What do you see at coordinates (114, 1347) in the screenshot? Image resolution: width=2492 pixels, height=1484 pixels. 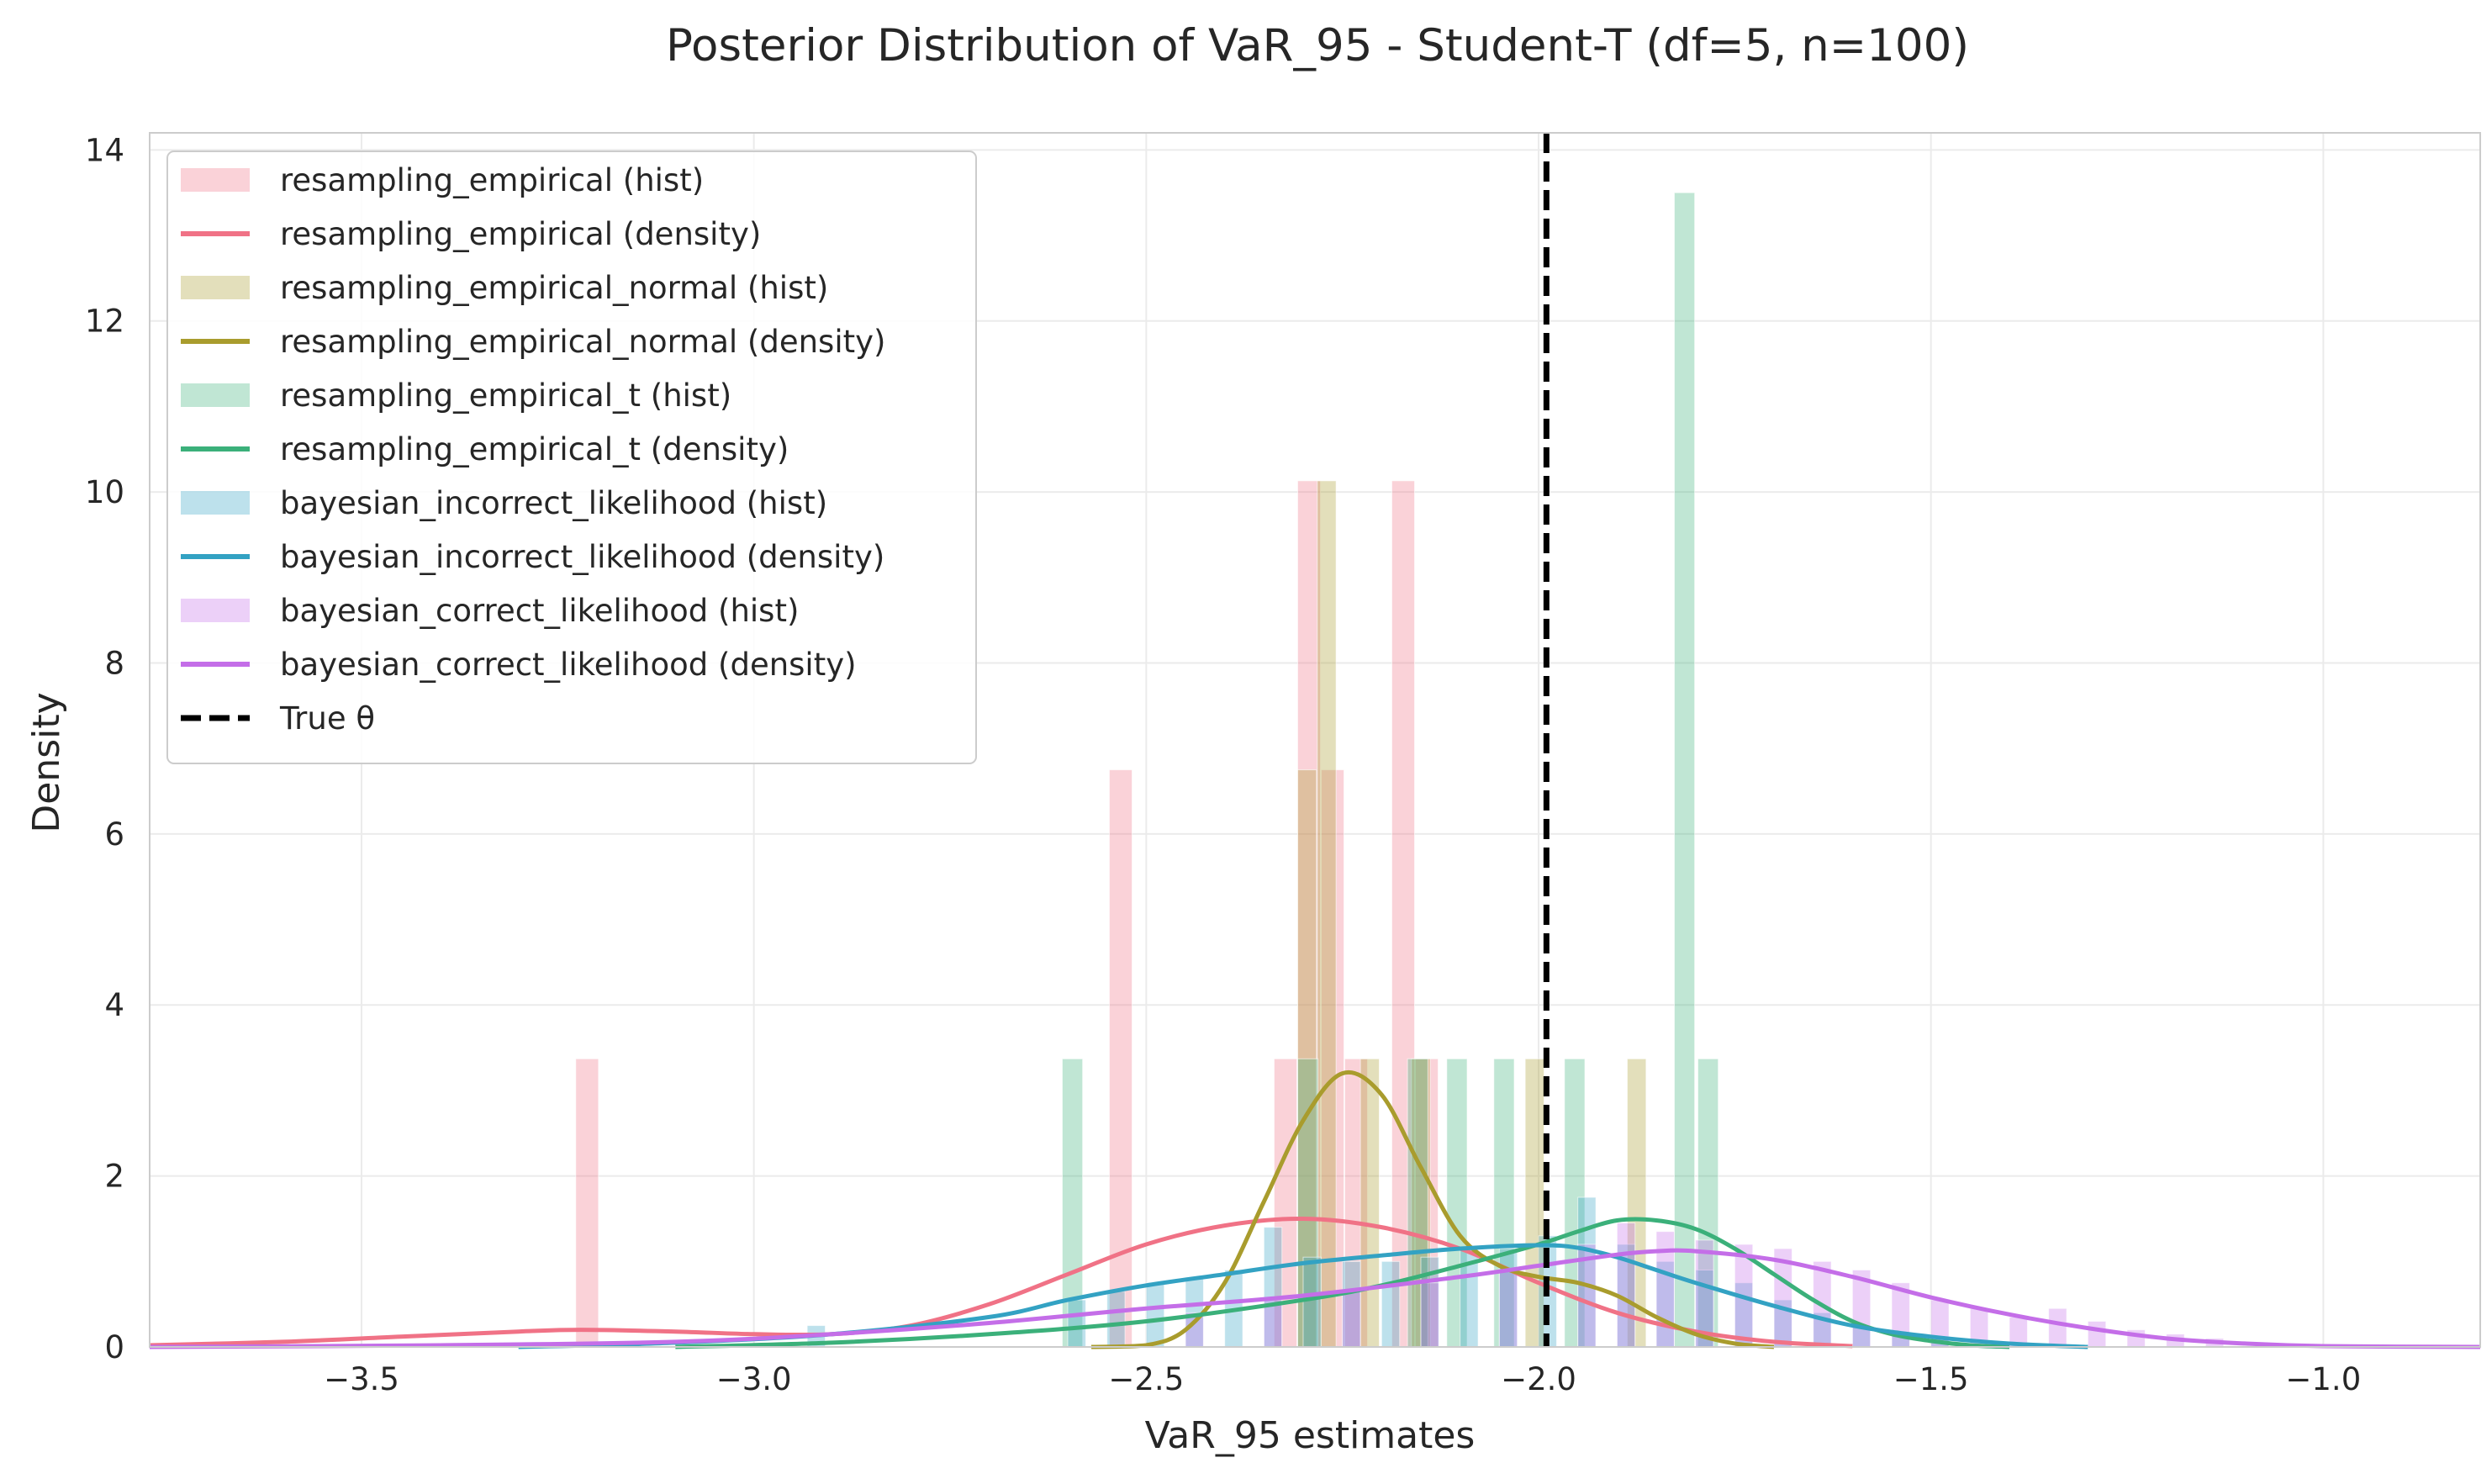 I see `y-tick-label: 0` at bounding box center [114, 1347].